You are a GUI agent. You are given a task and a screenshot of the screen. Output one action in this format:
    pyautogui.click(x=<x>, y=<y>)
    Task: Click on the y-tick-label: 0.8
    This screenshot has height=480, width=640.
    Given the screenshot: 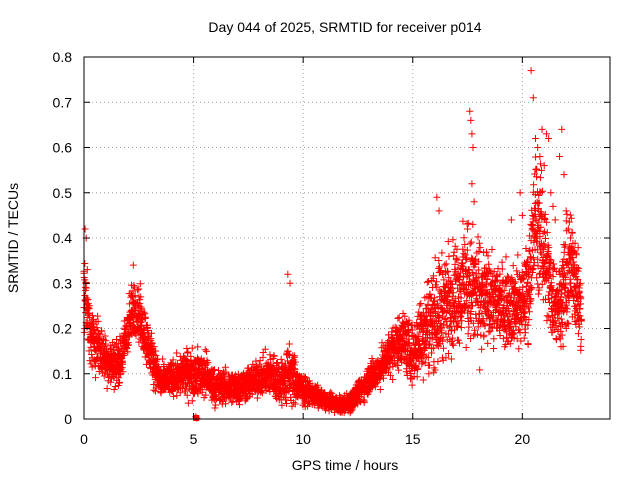 What is the action you would take?
    pyautogui.click(x=63, y=57)
    